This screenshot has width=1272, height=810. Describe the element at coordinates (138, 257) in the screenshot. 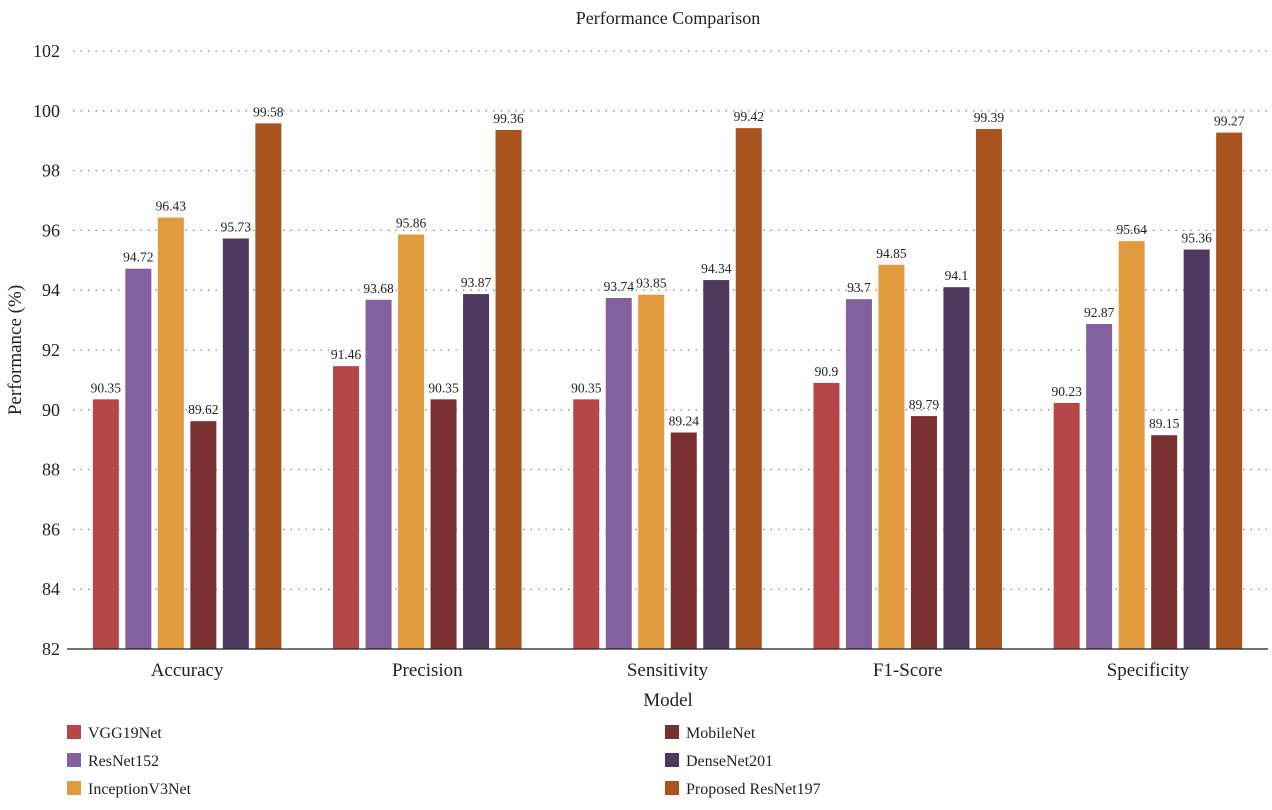

I see `data-label: 94.72` at that location.